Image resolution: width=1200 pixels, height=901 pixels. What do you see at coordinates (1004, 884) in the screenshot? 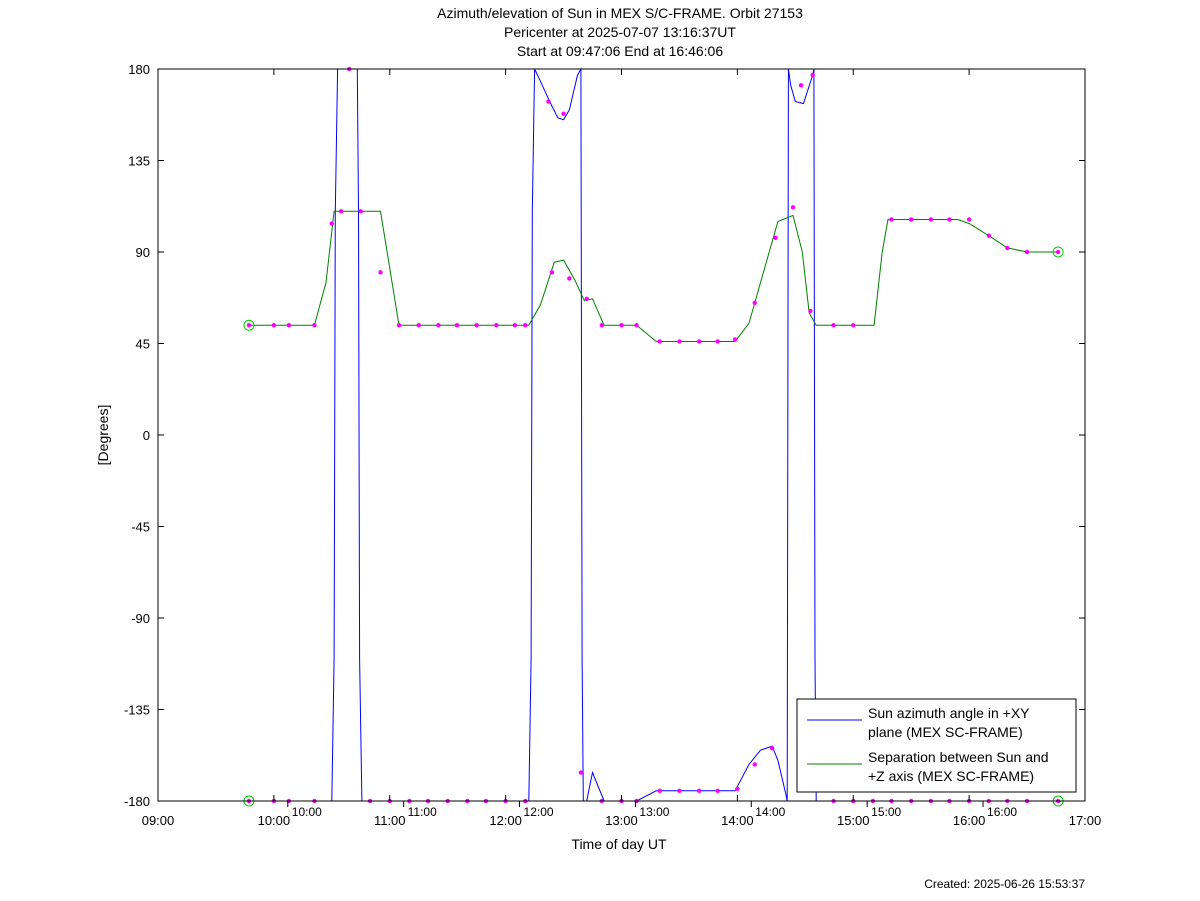
I see `created-timestamp: Created: 2025-06-26 15:53:37` at bounding box center [1004, 884].